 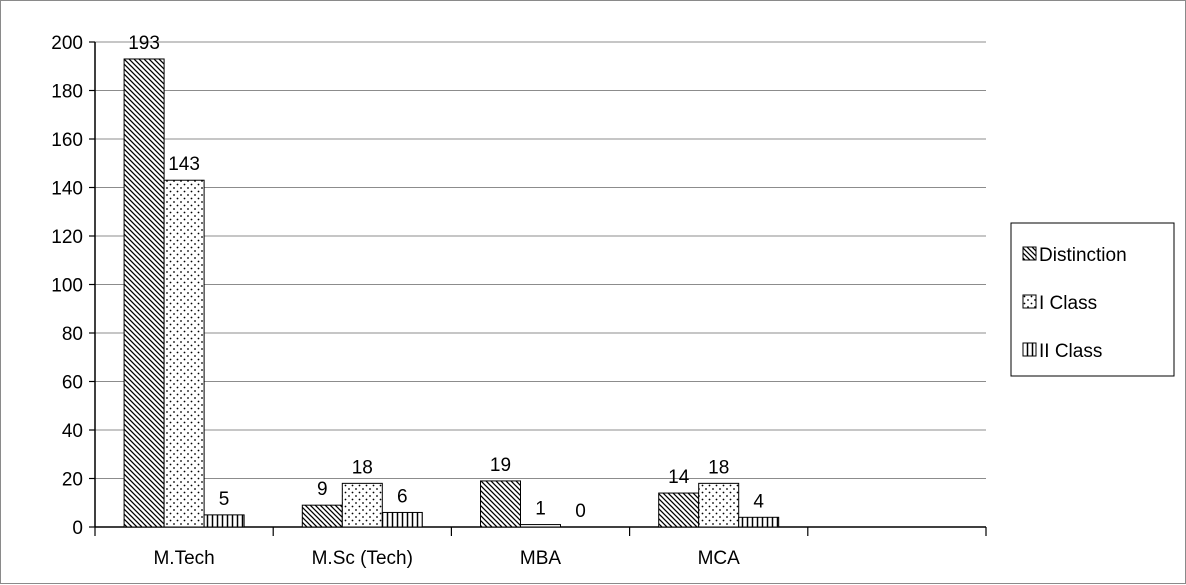 What do you see at coordinates (67, 189) in the screenshot?
I see `y-tick-label: 140` at bounding box center [67, 189].